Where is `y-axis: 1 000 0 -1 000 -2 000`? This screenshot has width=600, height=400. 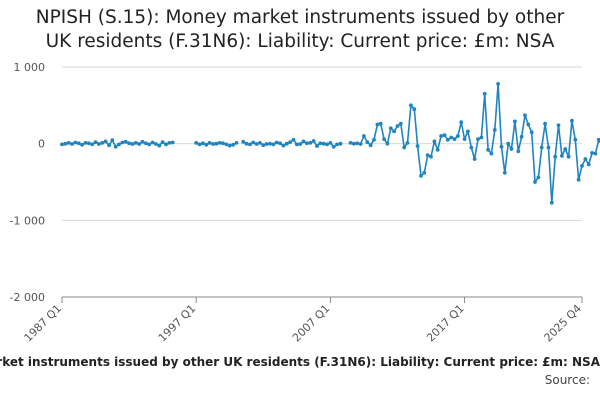
y-axis: 1 000 0 -1 000 -2 000 is located at coordinates (27, 182).